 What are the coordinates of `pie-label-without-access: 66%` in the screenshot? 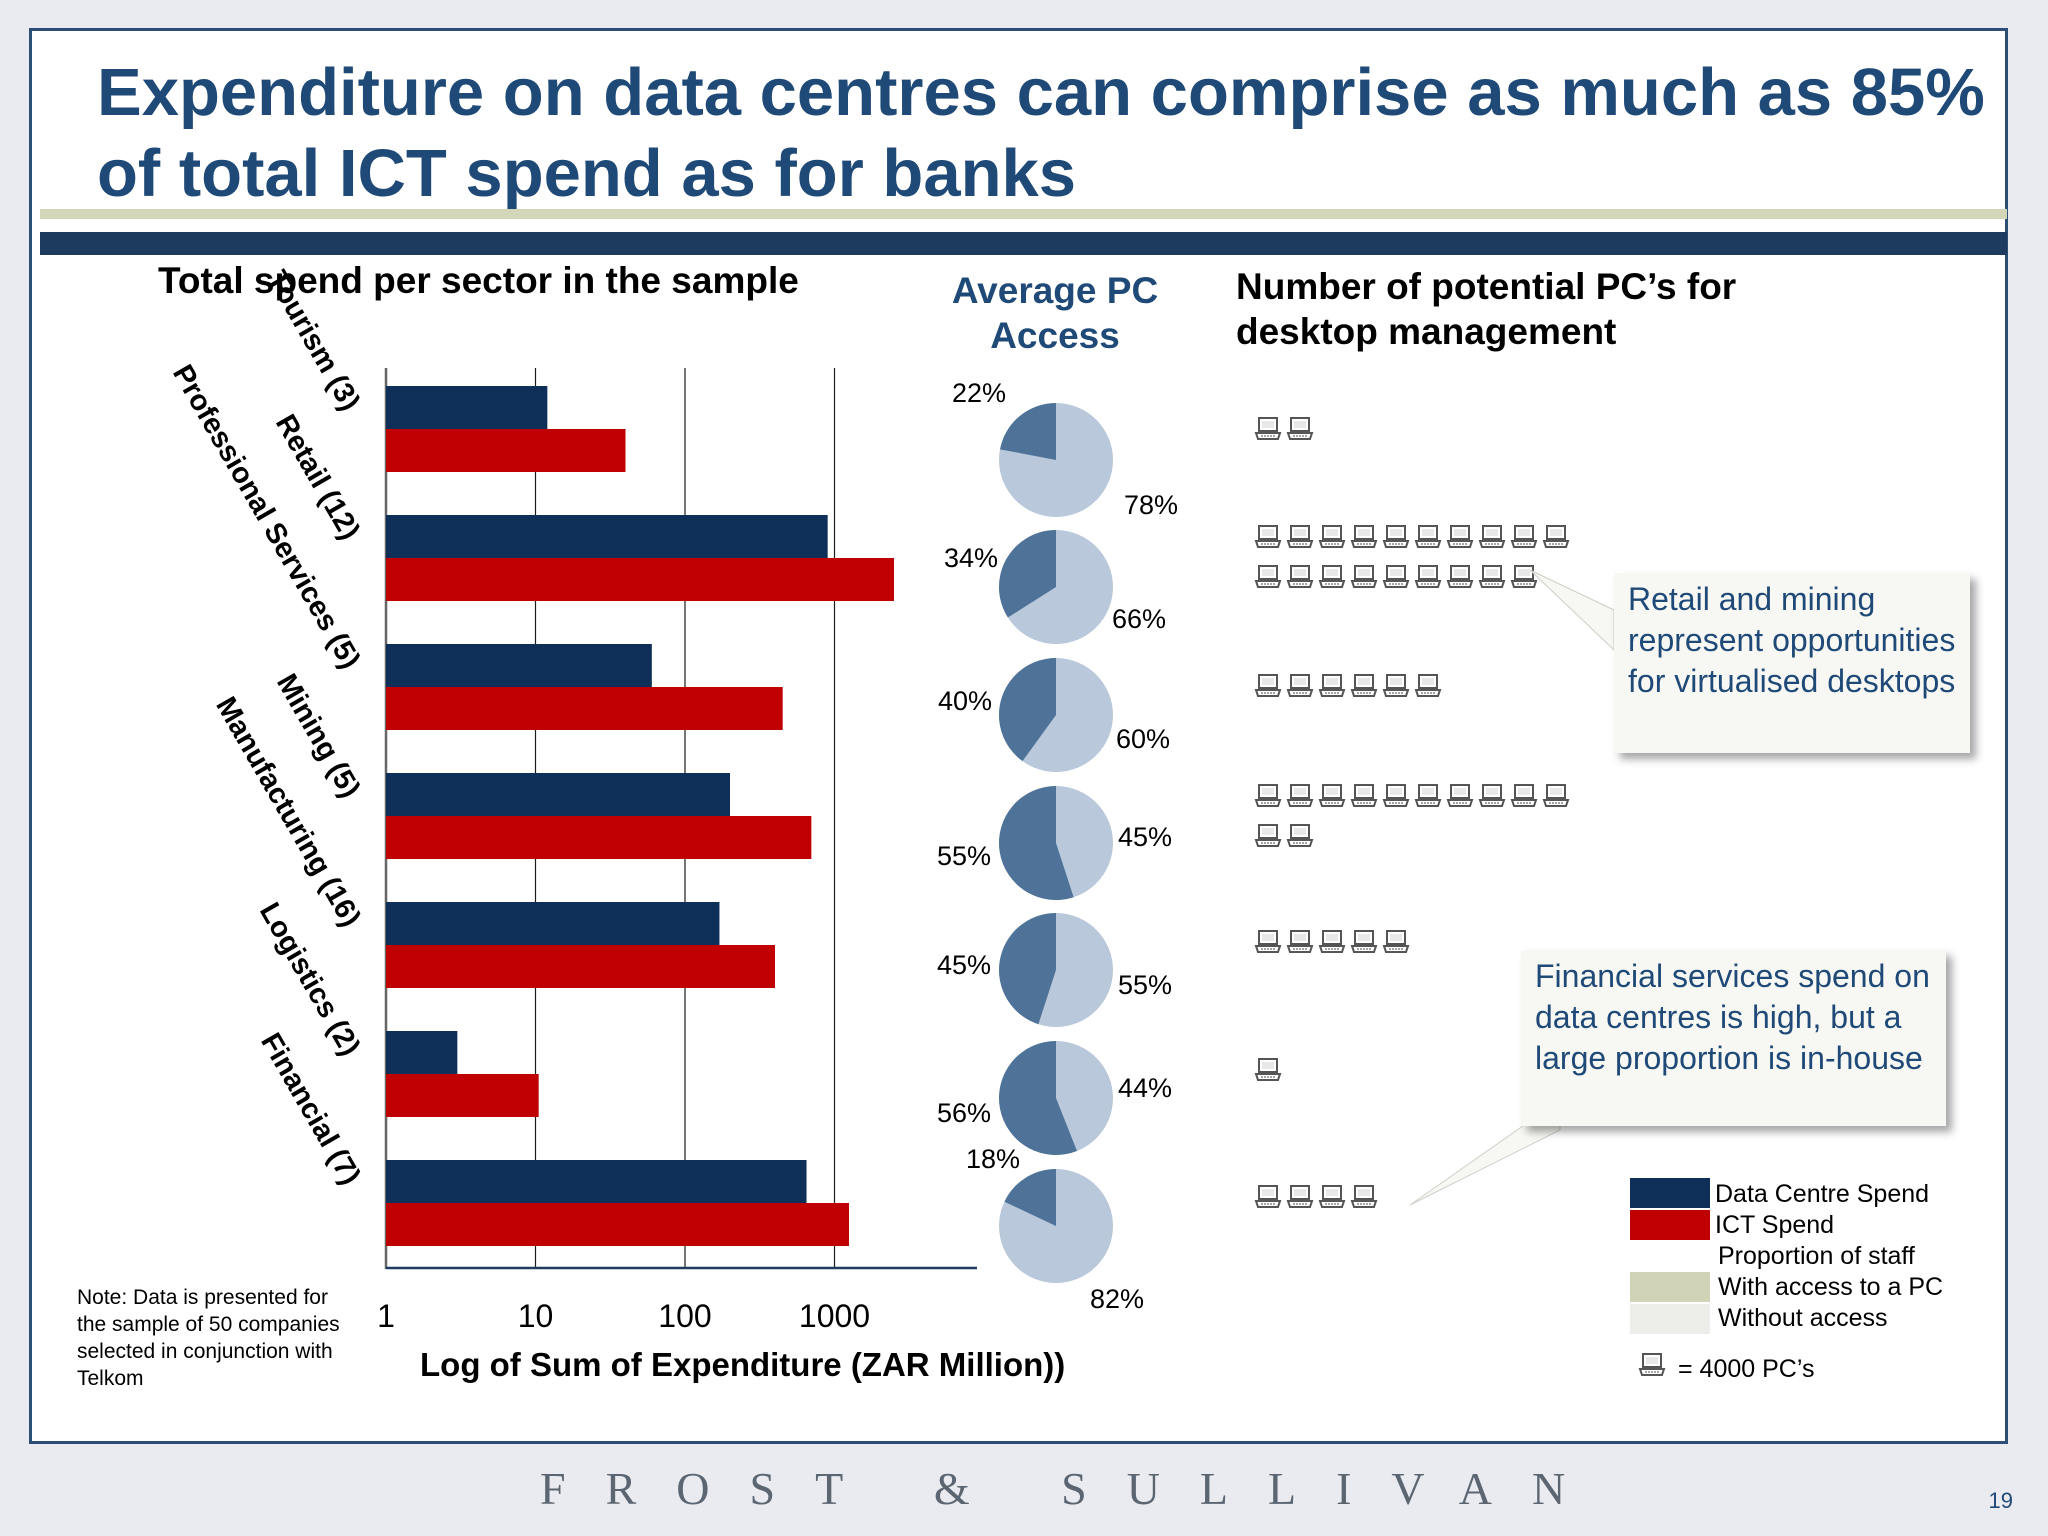 It's located at (1139, 619).